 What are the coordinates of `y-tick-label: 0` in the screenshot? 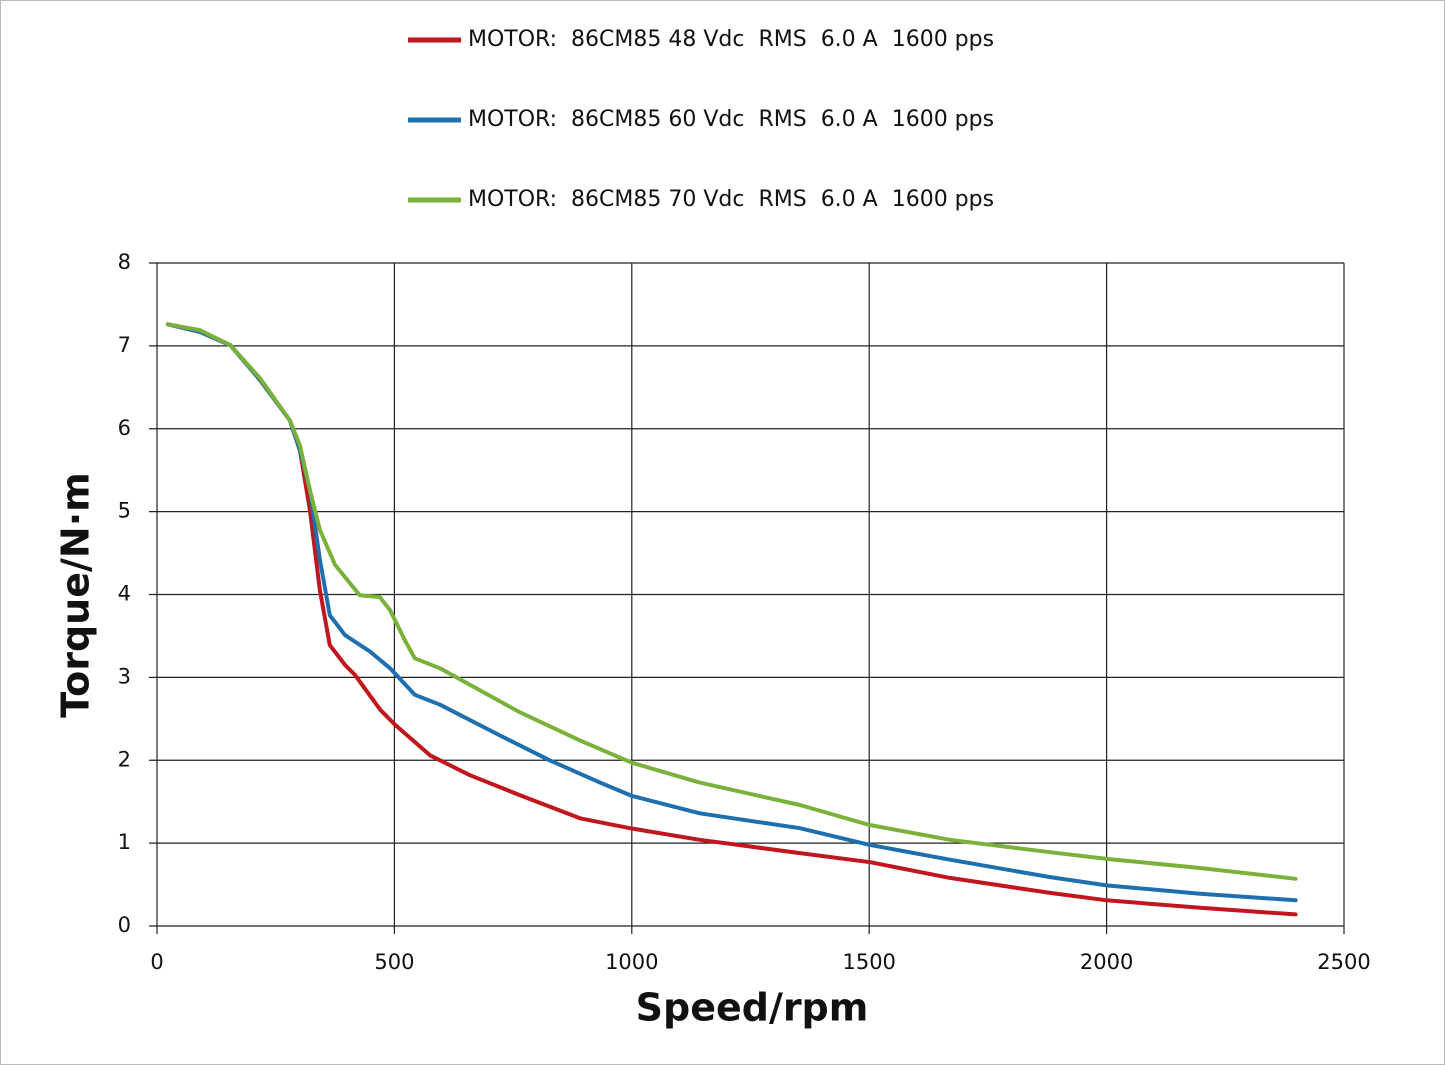 It's located at (124, 925).